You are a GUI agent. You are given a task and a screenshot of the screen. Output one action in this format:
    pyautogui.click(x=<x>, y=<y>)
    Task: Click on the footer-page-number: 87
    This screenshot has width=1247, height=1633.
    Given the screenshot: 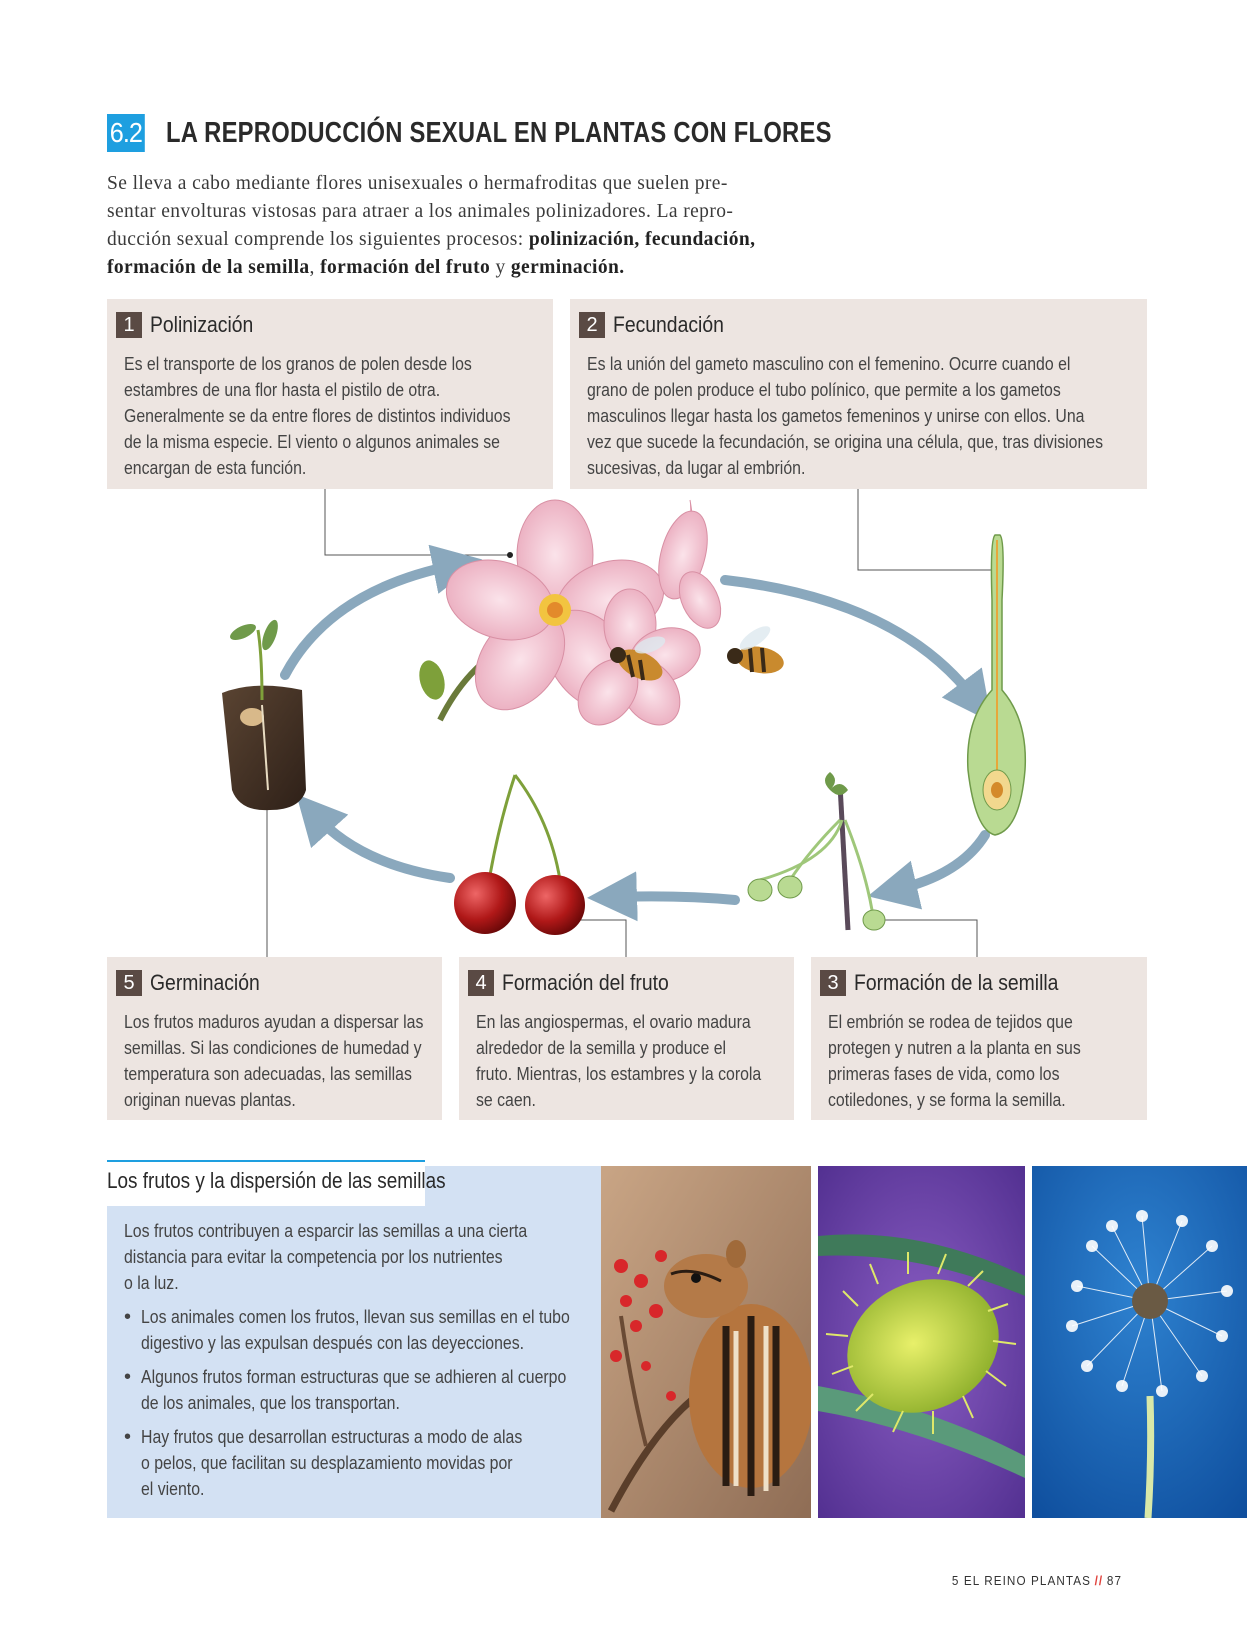 What is the action you would take?
    pyautogui.click(x=1114, y=1580)
    